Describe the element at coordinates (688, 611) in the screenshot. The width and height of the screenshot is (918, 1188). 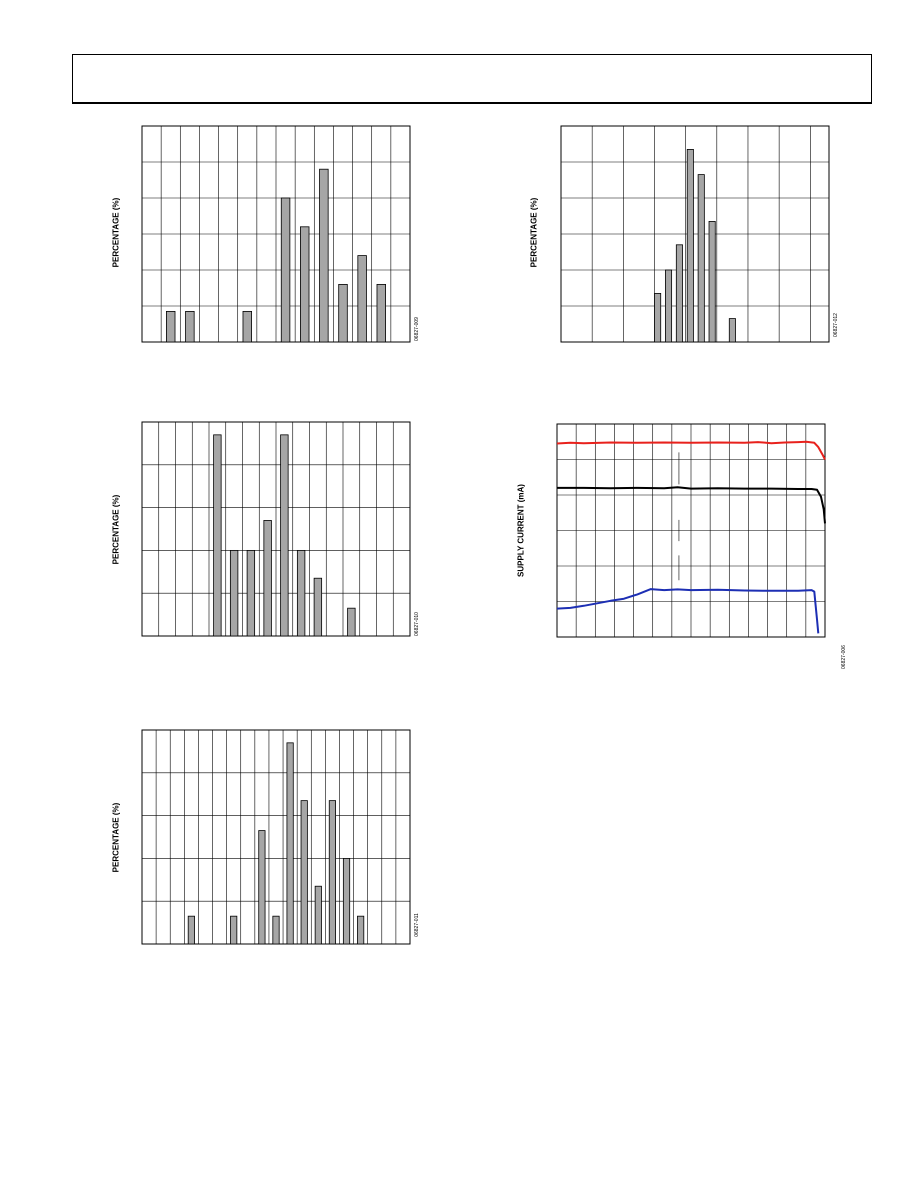
I see `series-line-blue` at that location.